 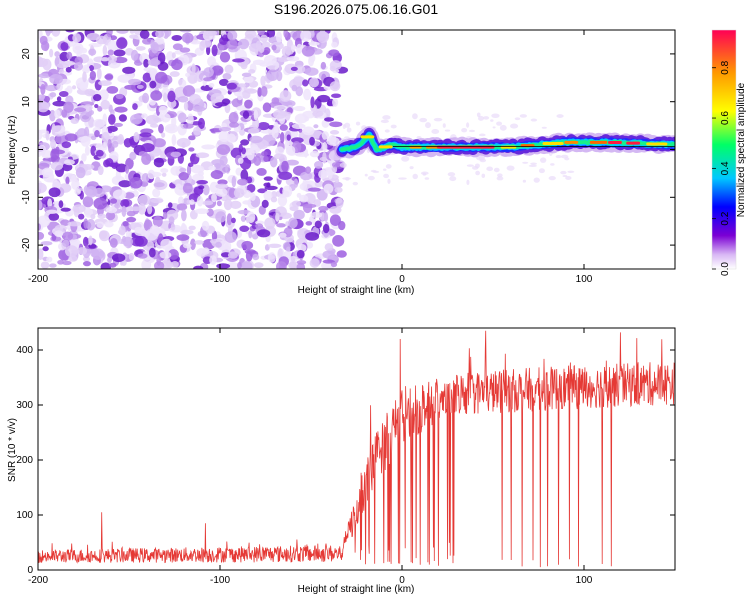 I want to click on colorbar-frame, so click(x=724, y=149).